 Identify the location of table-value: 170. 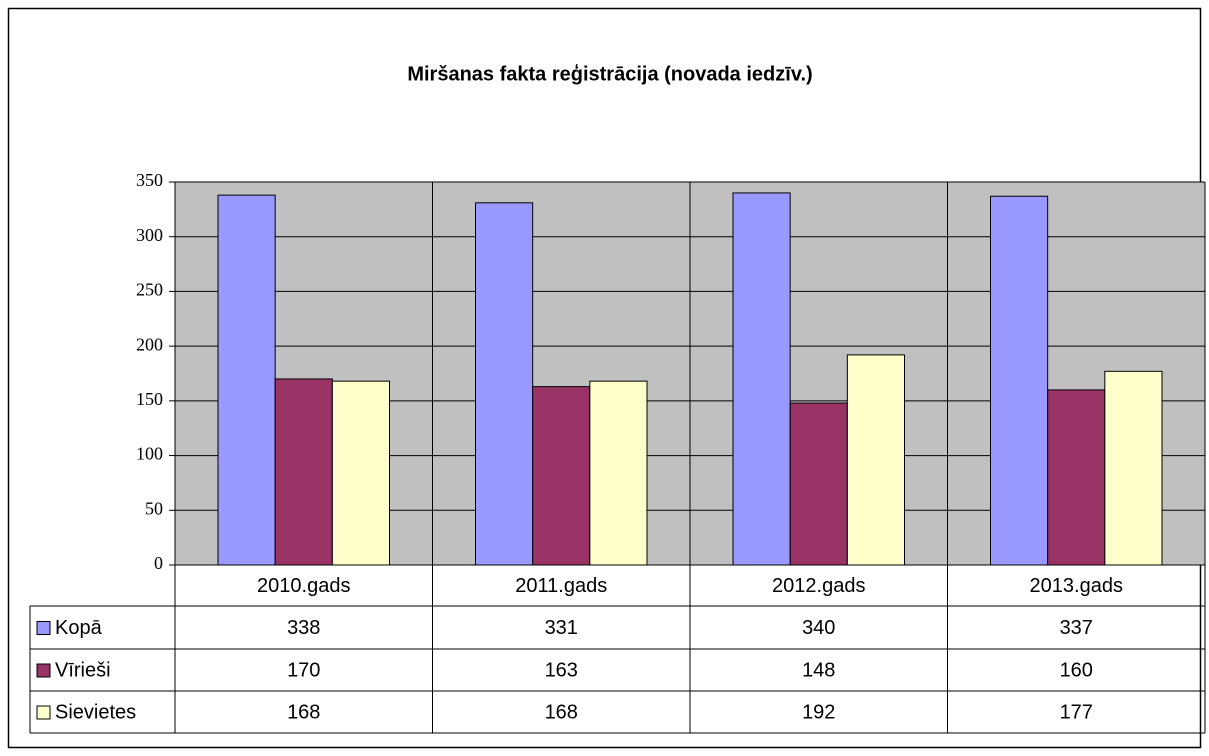
(303, 670).